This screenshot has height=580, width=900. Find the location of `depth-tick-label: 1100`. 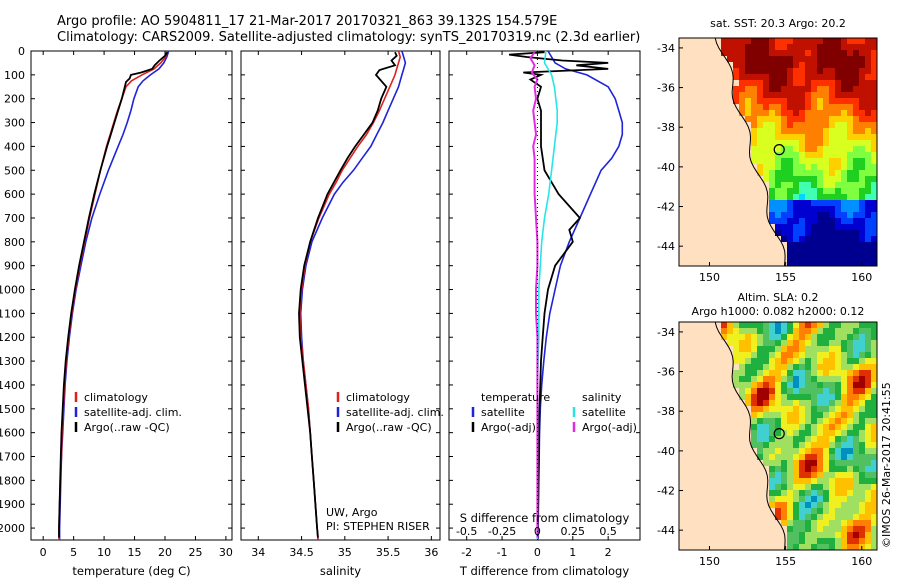

depth-tick-label: 1100 is located at coordinates (12, 313).